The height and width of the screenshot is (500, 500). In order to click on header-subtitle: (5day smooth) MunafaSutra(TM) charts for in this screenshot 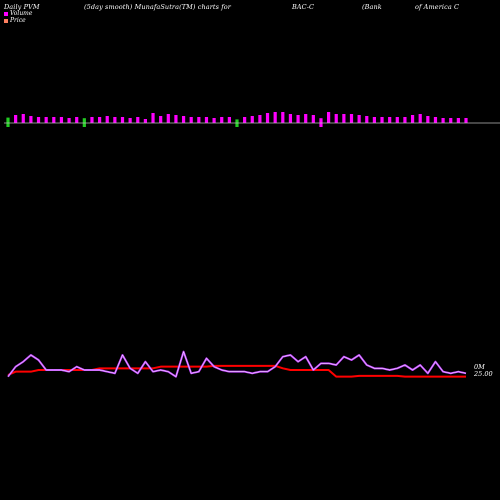, I will do `click(157, 7)`.